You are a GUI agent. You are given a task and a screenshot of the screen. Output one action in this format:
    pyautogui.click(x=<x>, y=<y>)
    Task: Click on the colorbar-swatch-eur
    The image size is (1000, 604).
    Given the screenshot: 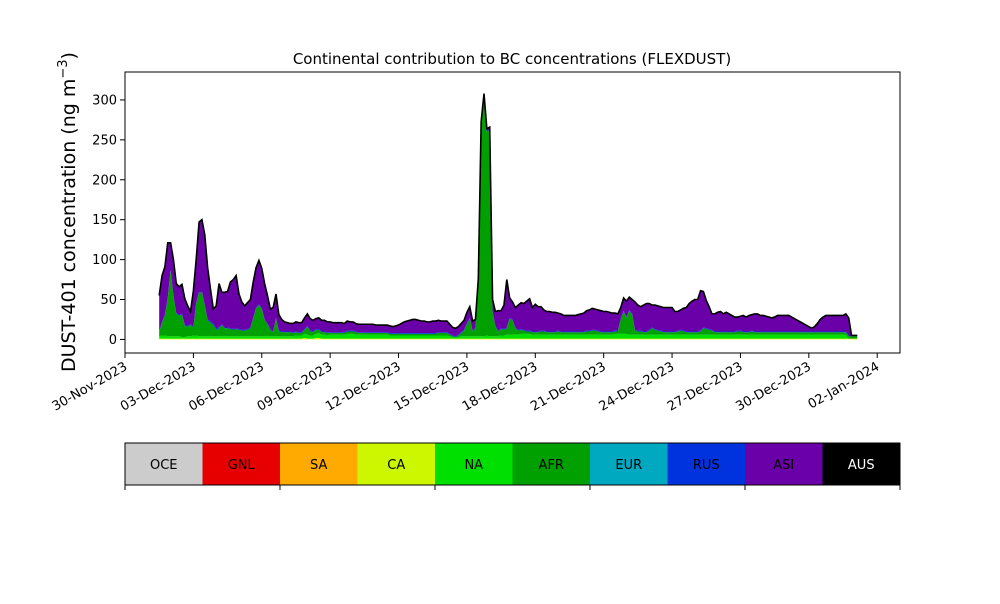 What is the action you would take?
    pyautogui.click(x=629, y=464)
    